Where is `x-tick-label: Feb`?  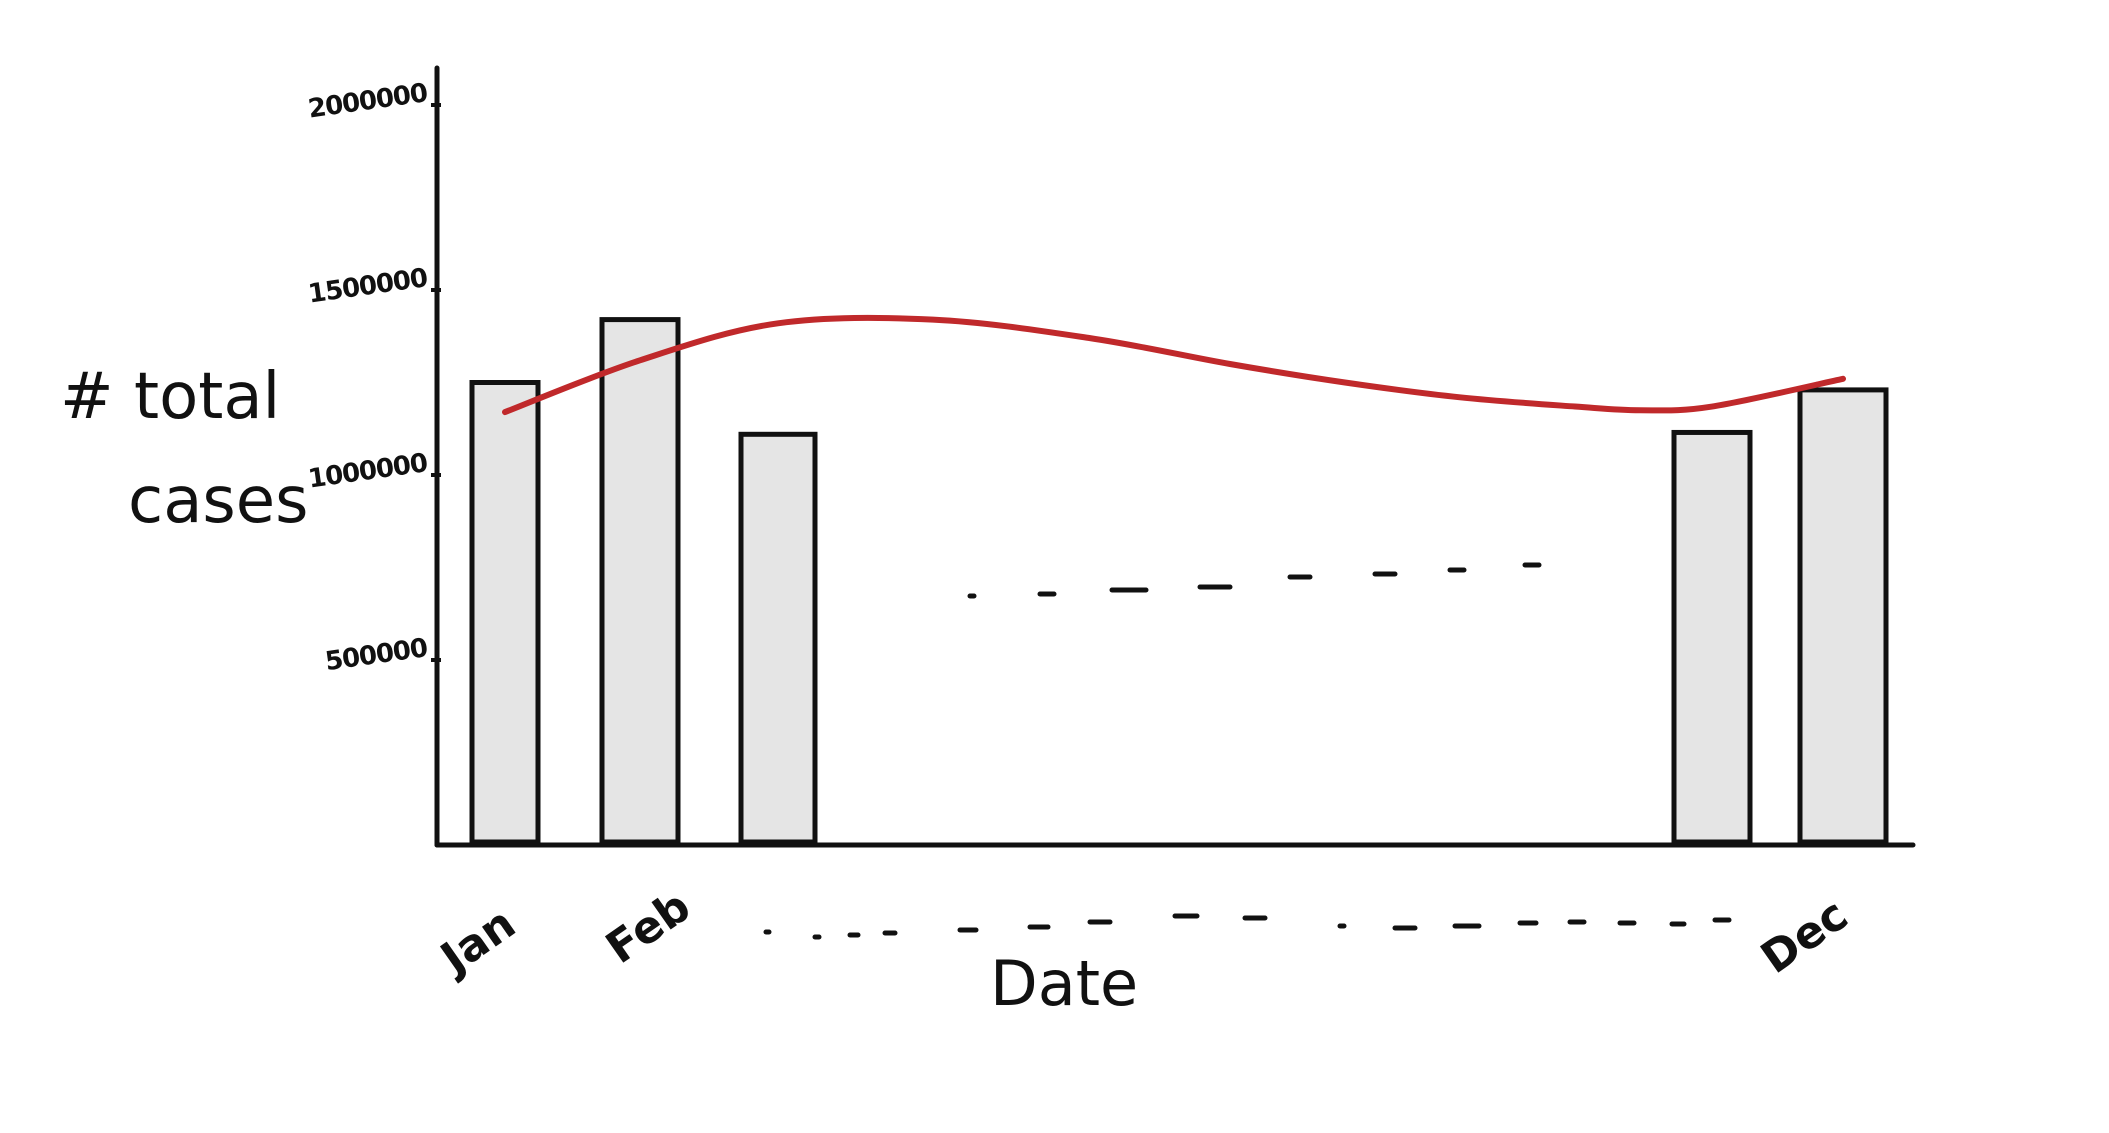
x-tick-label: Feb is located at coordinates (648, 927).